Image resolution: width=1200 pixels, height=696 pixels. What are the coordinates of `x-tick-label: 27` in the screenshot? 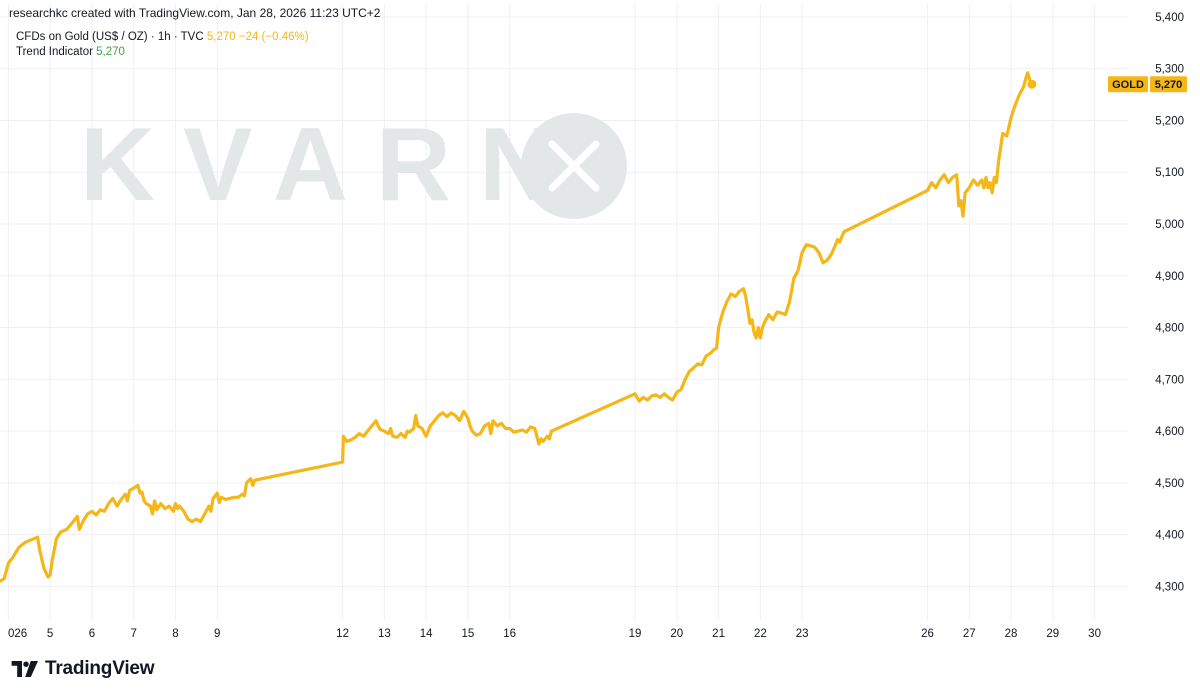 It's located at (969, 634).